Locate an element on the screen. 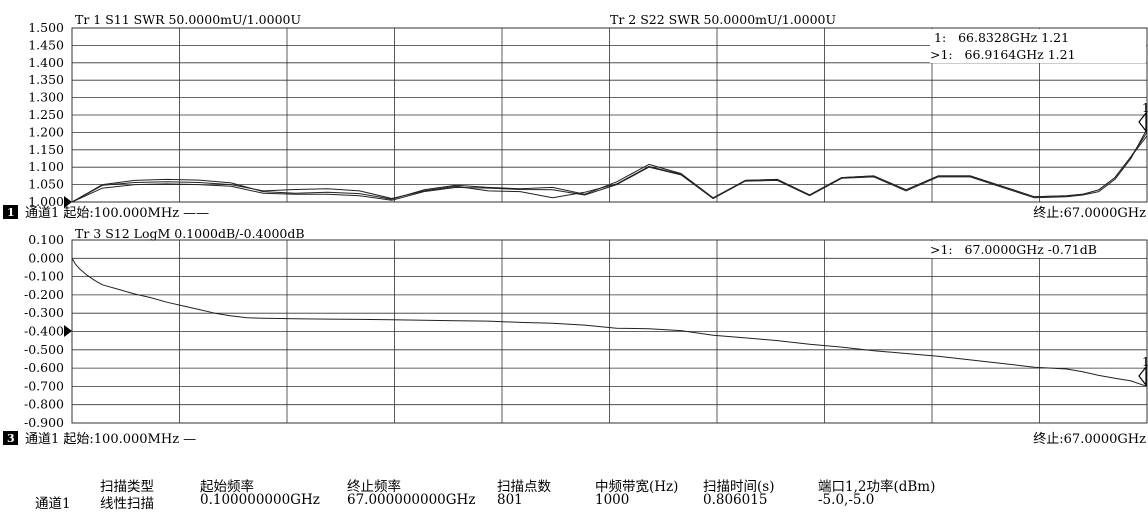 The height and width of the screenshot is (512, 1148). y-tick-label: 1.300 is located at coordinates (46, 97).